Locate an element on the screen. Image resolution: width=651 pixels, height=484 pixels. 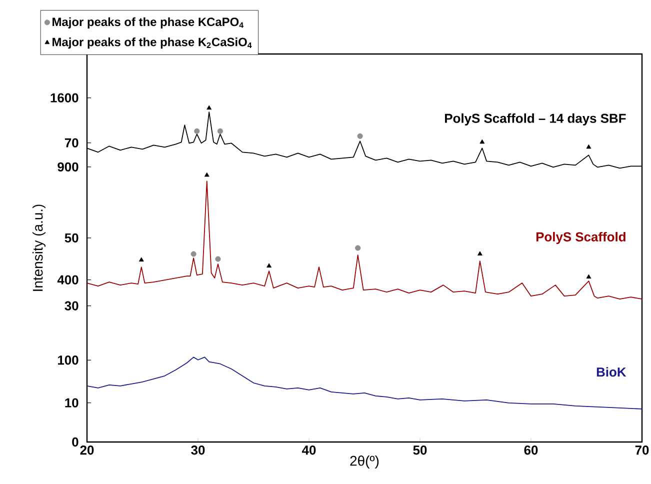
text: PolyS Scaffold is located at coordinates (581, 238).